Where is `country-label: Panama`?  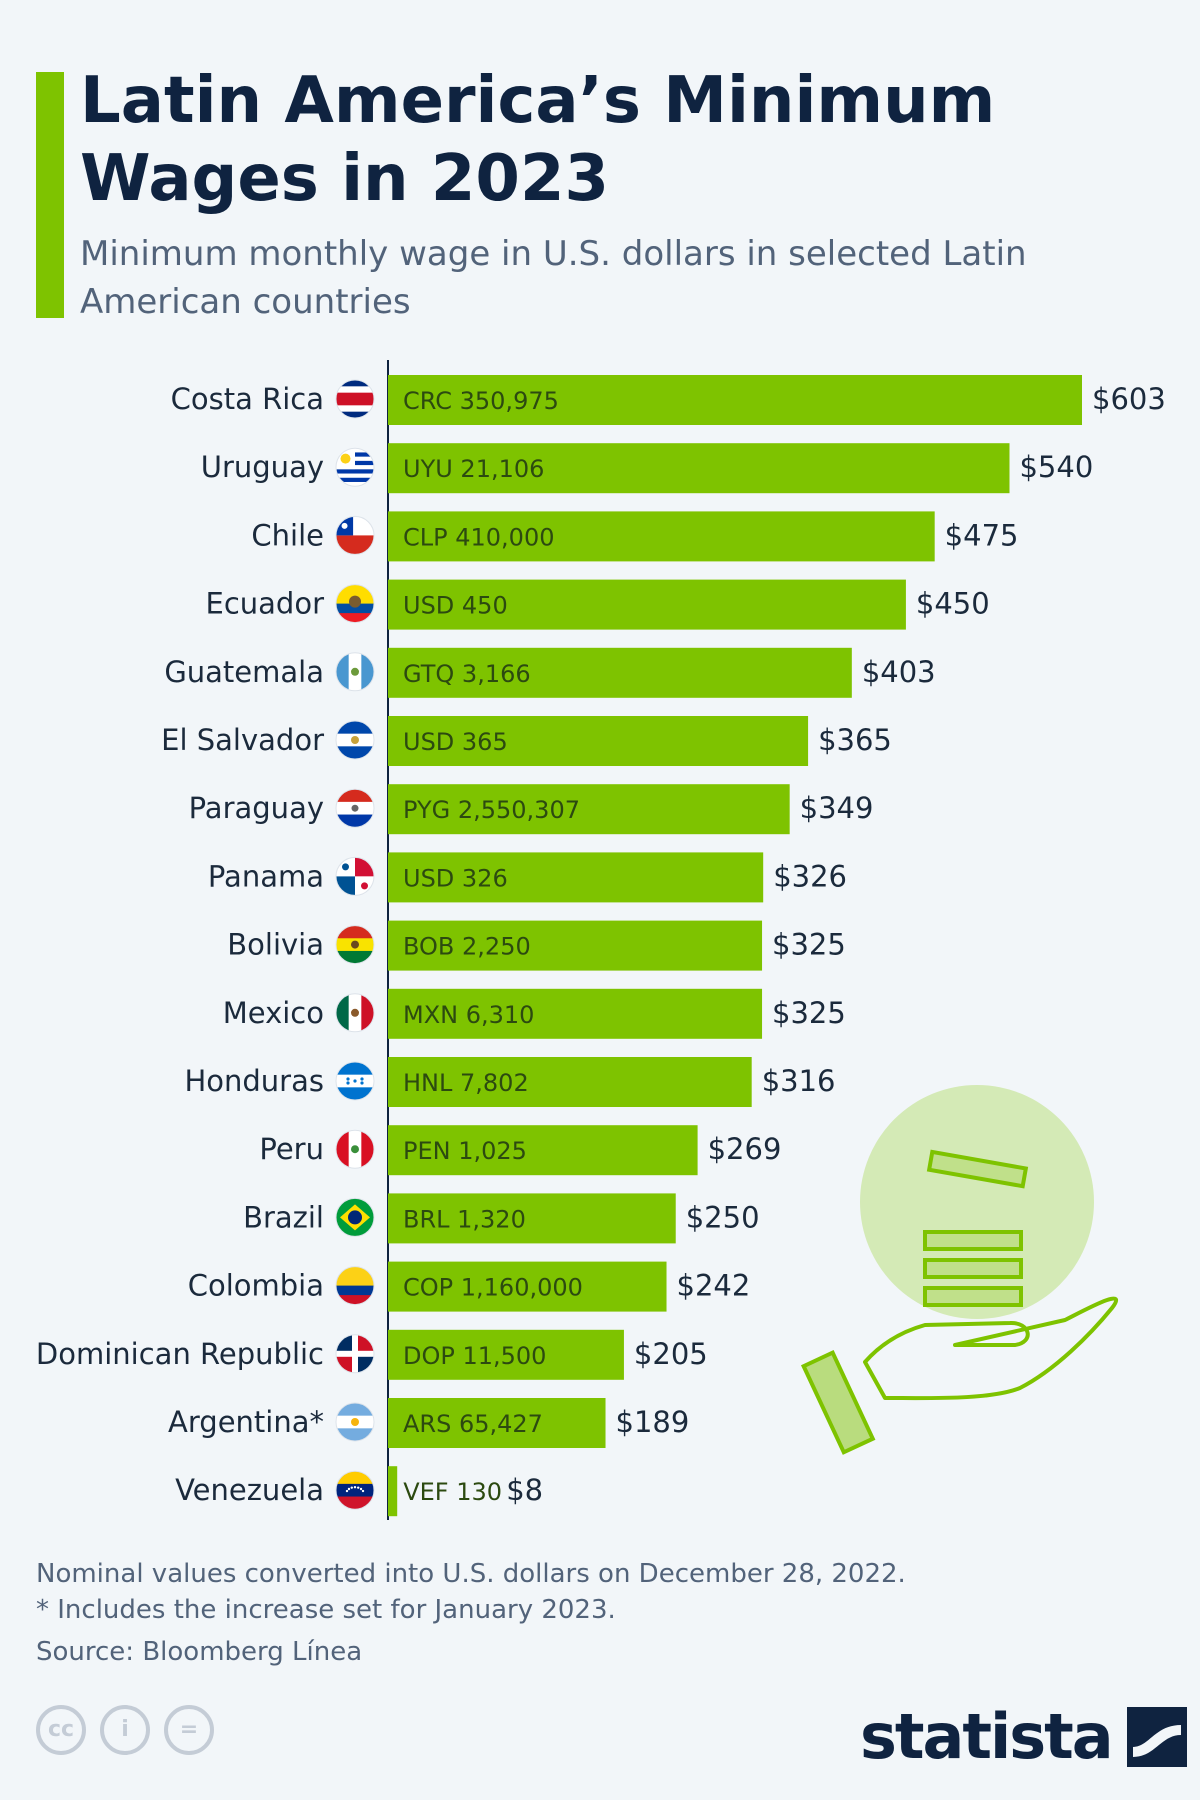
country-label: Panama is located at coordinates (266, 876).